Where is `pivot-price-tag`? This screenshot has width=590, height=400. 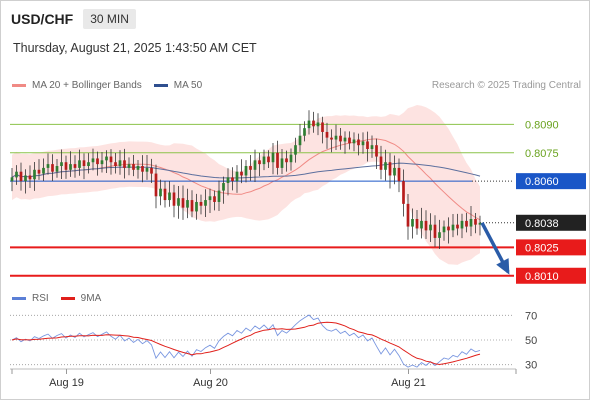 pivot-price-tag is located at coordinates (551, 181).